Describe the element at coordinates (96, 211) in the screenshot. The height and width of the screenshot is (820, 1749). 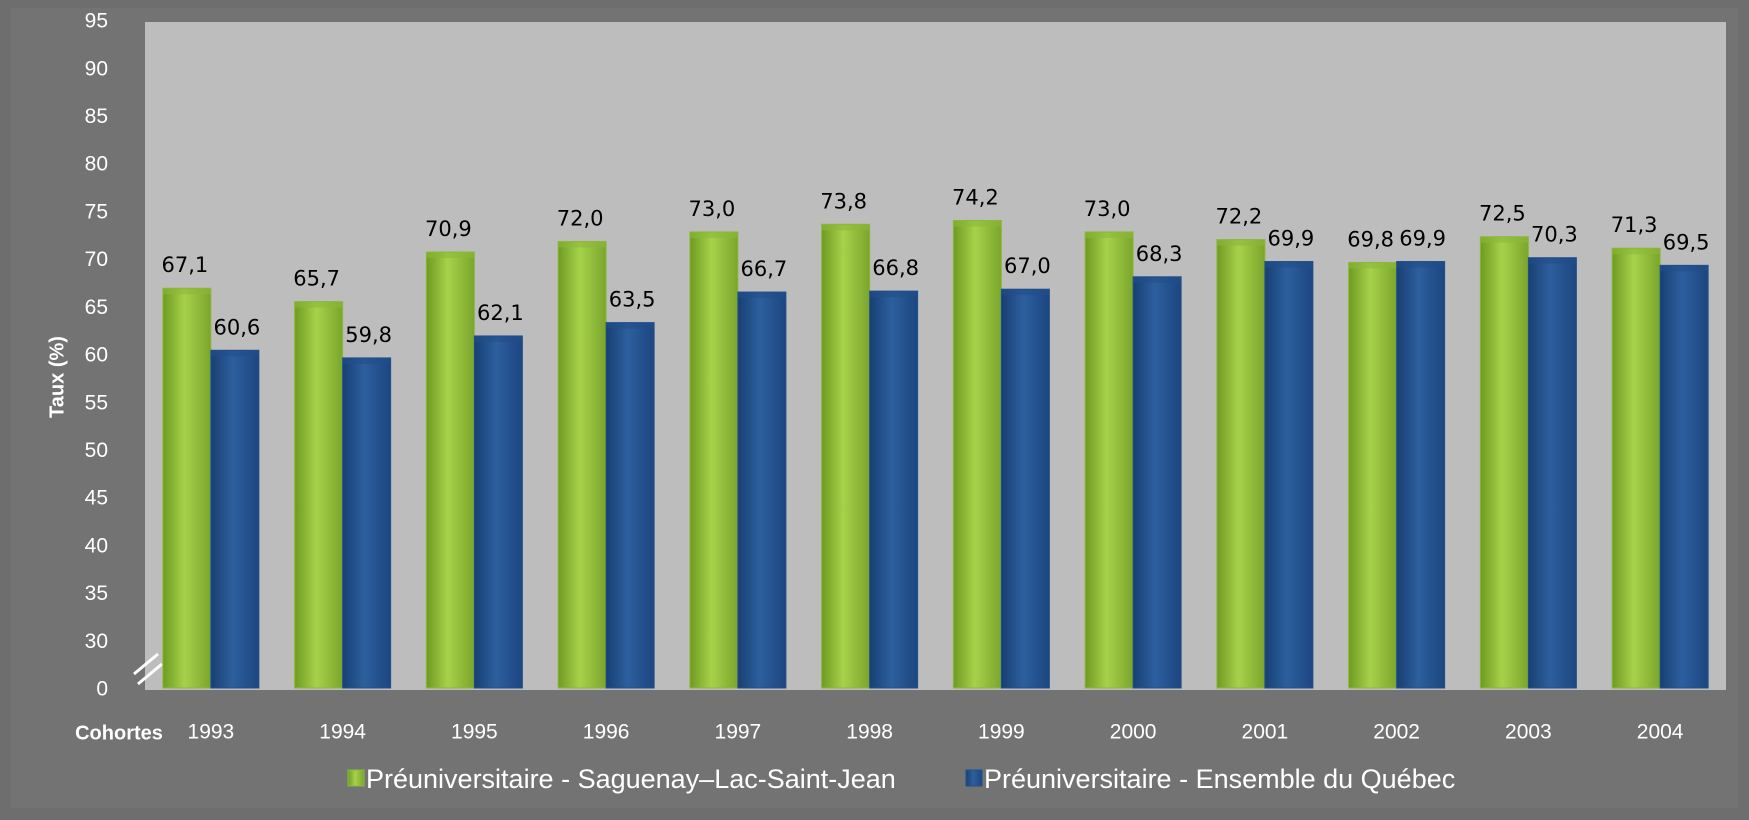
I see `y-tick-label: 75` at that location.